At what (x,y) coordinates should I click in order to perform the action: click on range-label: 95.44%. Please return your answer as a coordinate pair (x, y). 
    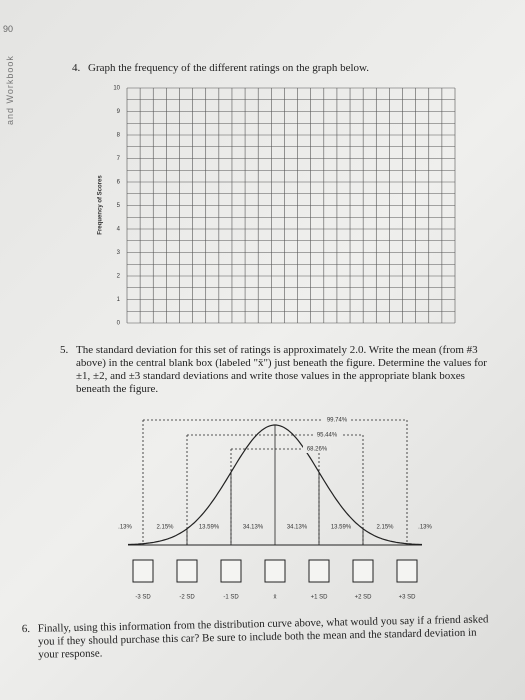
    Looking at the image, I should click on (327, 436).